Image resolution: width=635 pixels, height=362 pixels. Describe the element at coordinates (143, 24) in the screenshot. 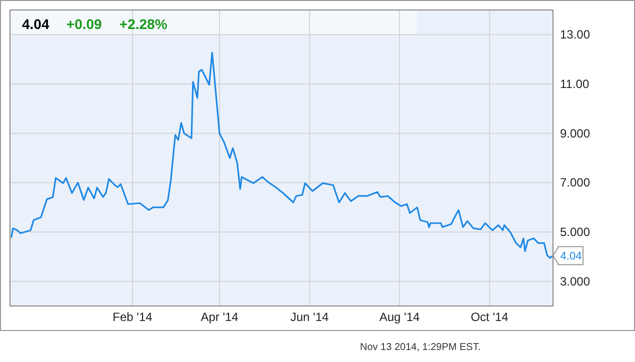

I see `annotation: +2.28%` at that location.